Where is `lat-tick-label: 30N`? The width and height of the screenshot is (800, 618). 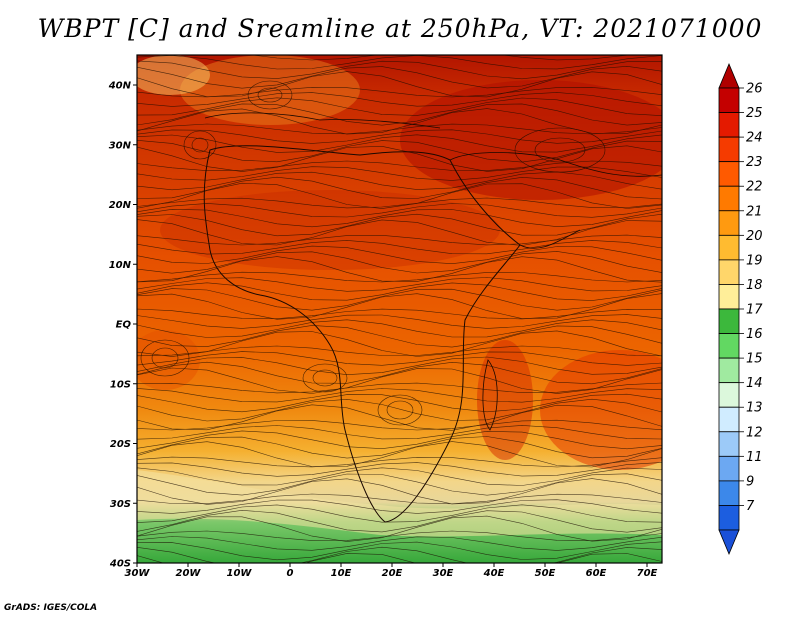
lat-tick-label: 30N is located at coordinates (120, 145).